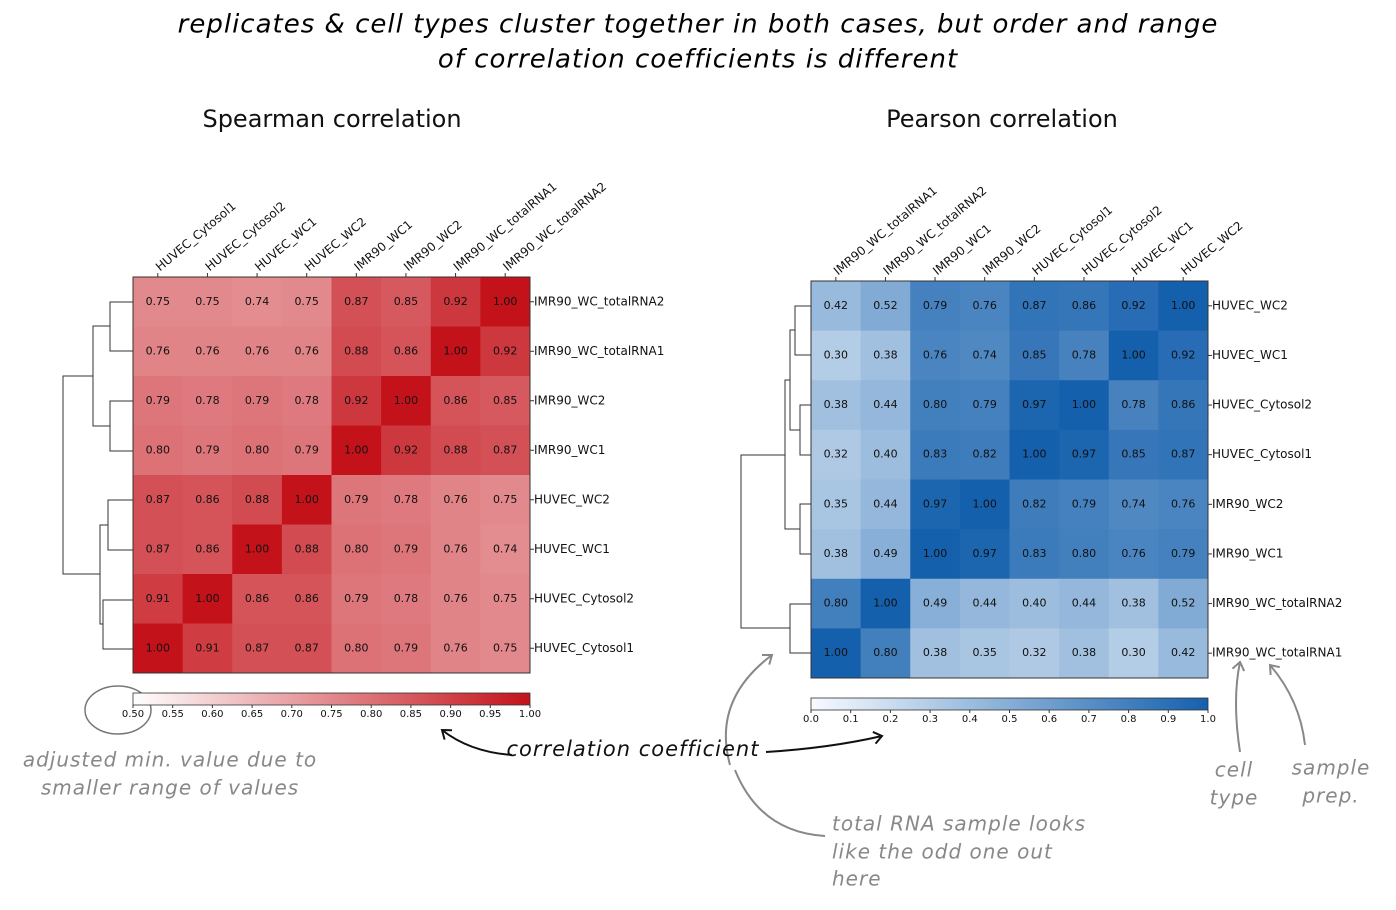 This screenshot has width=1396, height=910. What do you see at coordinates (1049, 719) in the screenshot?
I see `colorbar-tick-label: 0.6` at bounding box center [1049, 719].